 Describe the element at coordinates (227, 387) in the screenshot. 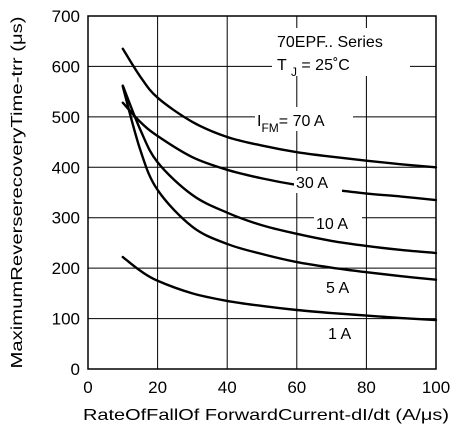

I see `x-tick-label: 40` at that location.